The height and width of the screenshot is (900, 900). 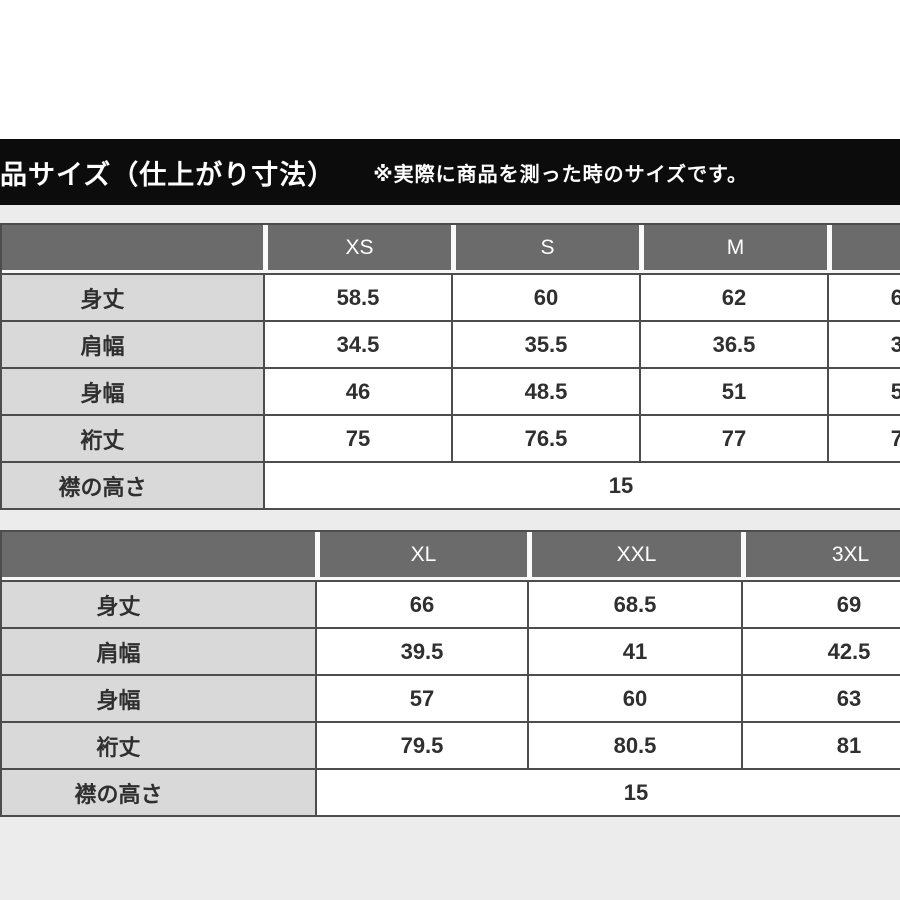 What do you see at coordinates (863, 344) in the screenshot?
I see `value-cell: 38` at bounding box center [863, 344].